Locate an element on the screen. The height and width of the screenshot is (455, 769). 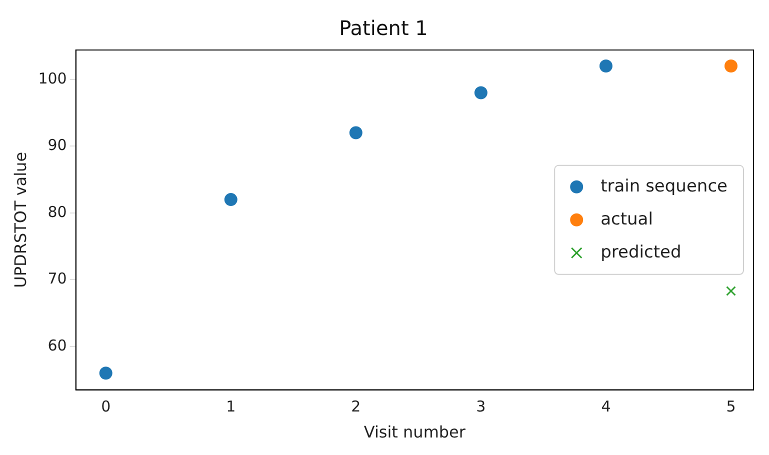
y-tick-label: 90 is located at coordinates (57, 145).